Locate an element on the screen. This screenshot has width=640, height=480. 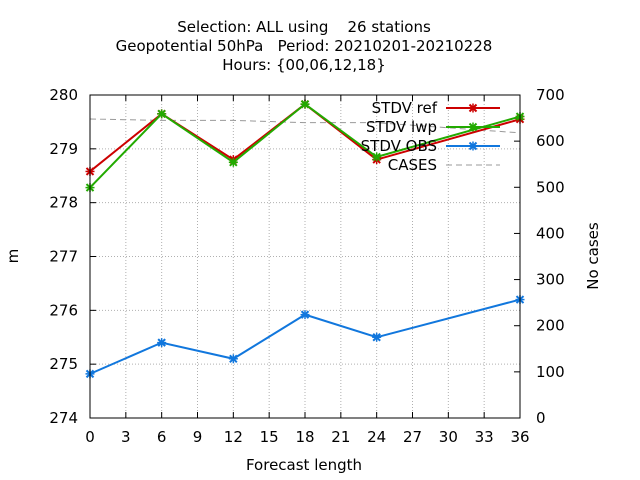
title-line: Hours: {00,06,12,18} is located at coordinates (304, 65).